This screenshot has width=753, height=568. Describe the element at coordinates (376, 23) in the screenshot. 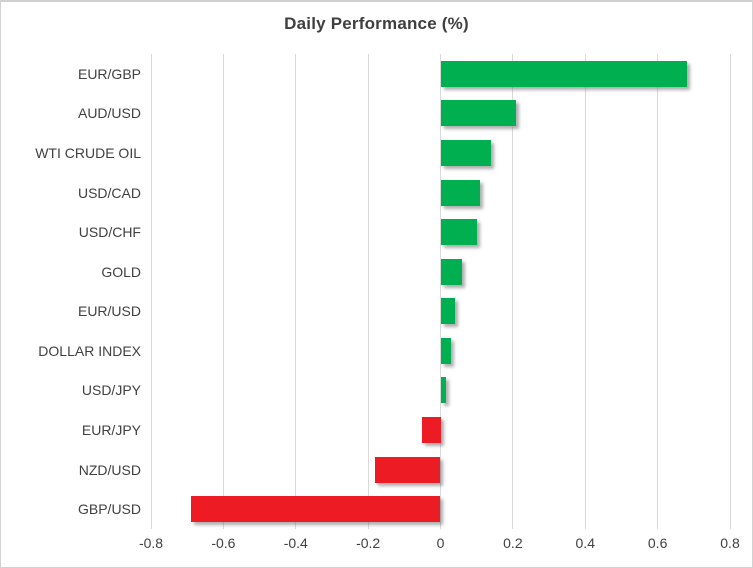

I see `chart-title: Daily Performance (%)` at that location.